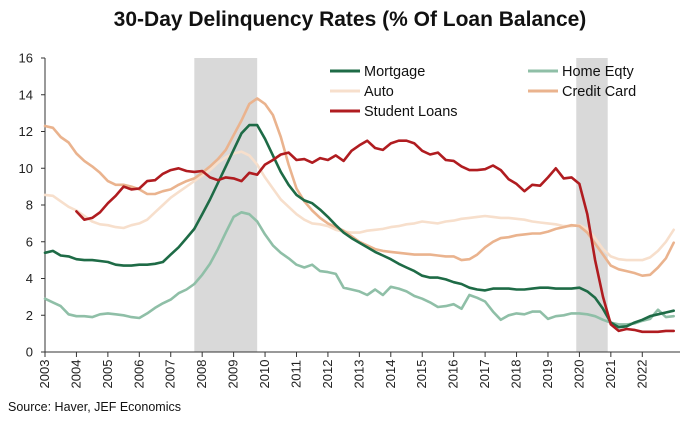  I want to click on x-tick-label: 2011, so click(295, 374).